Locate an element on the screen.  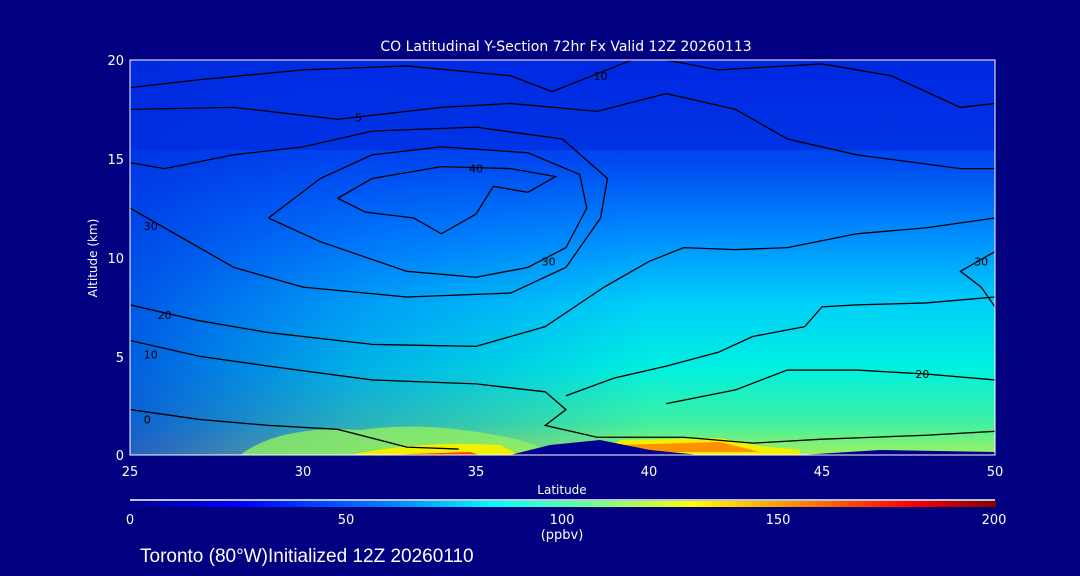
x-tick-label: 40 is located at coordinates (649, 472).